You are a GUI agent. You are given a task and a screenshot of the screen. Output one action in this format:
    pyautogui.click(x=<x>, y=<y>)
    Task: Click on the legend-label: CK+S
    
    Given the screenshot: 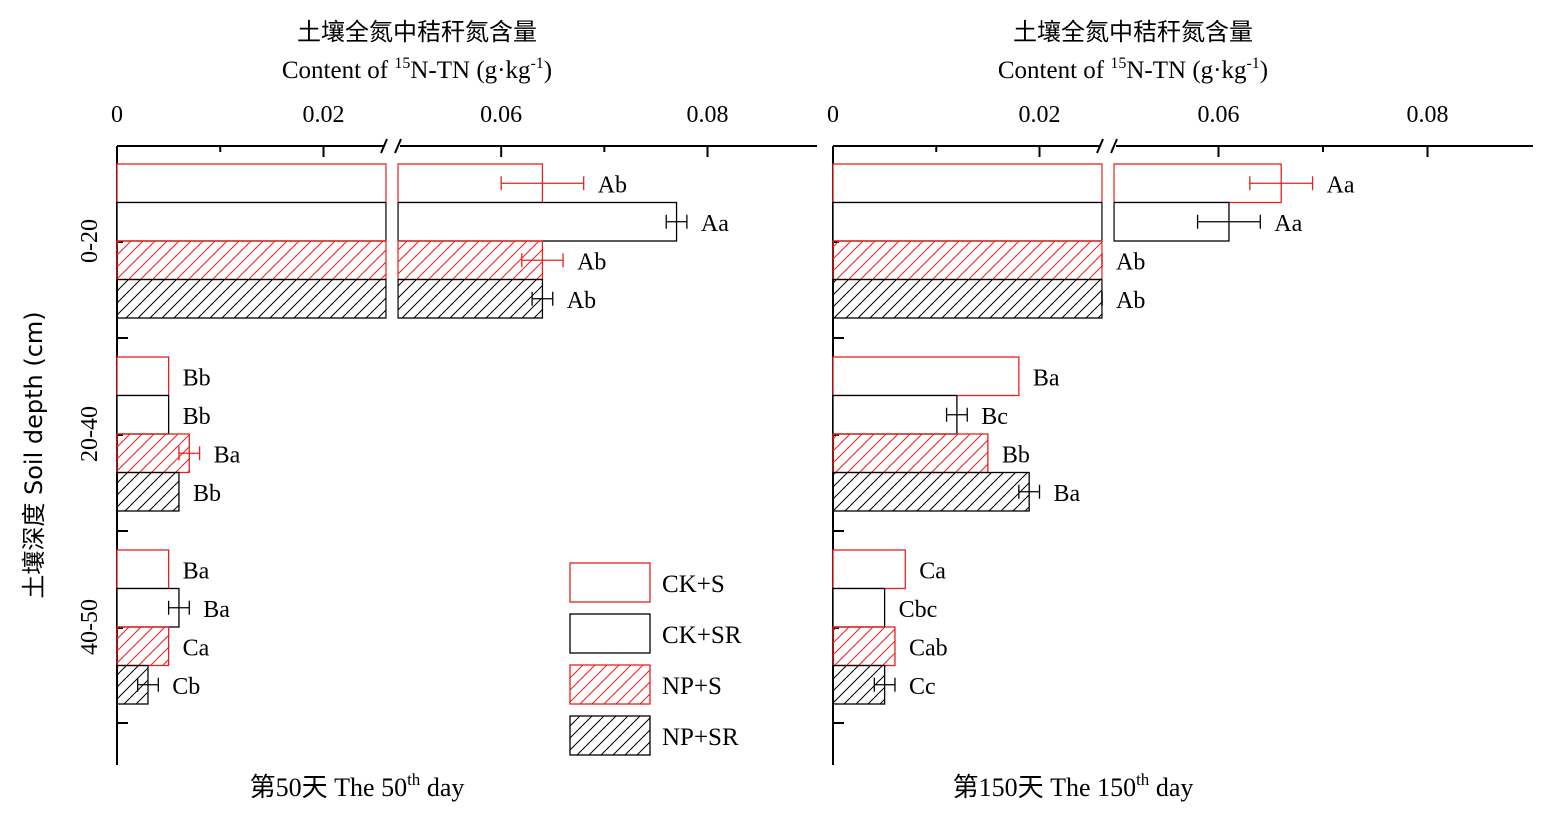 What is the action you would take?
    pyautogui.click(x=693, y=584)
    